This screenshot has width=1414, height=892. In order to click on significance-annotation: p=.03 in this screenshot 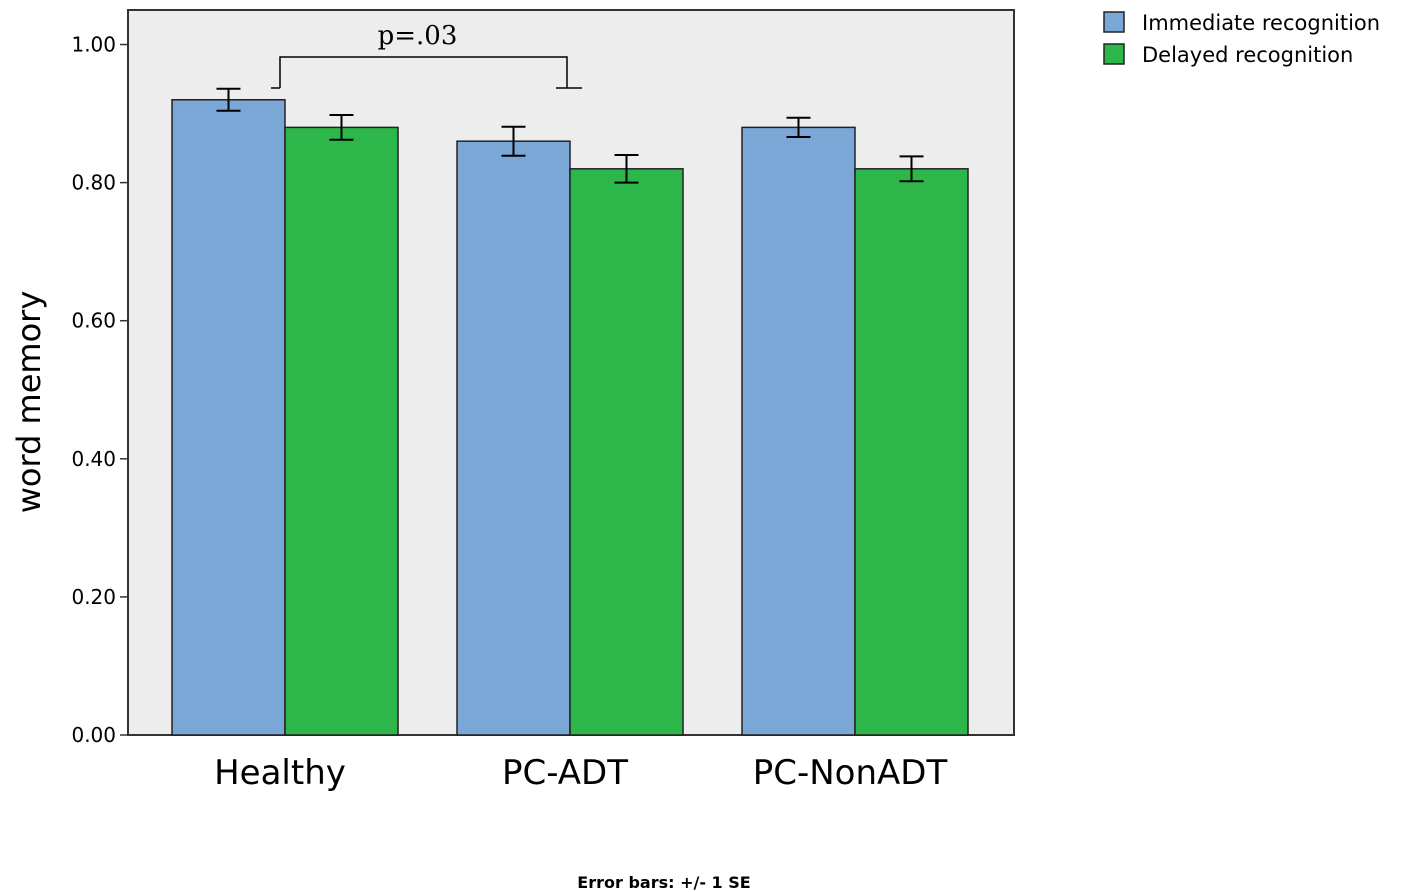, I will do `click(426, 55)`.